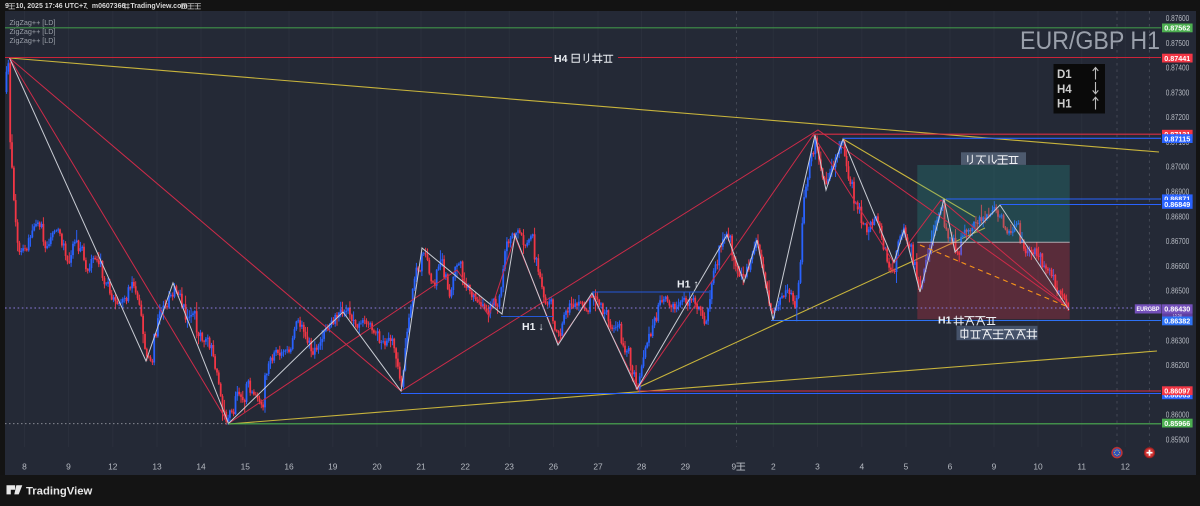 Image resolution: width=1200 pixels, height=506 pixels. I want to click on svg-text: 0.86600, so click(1178, 266).